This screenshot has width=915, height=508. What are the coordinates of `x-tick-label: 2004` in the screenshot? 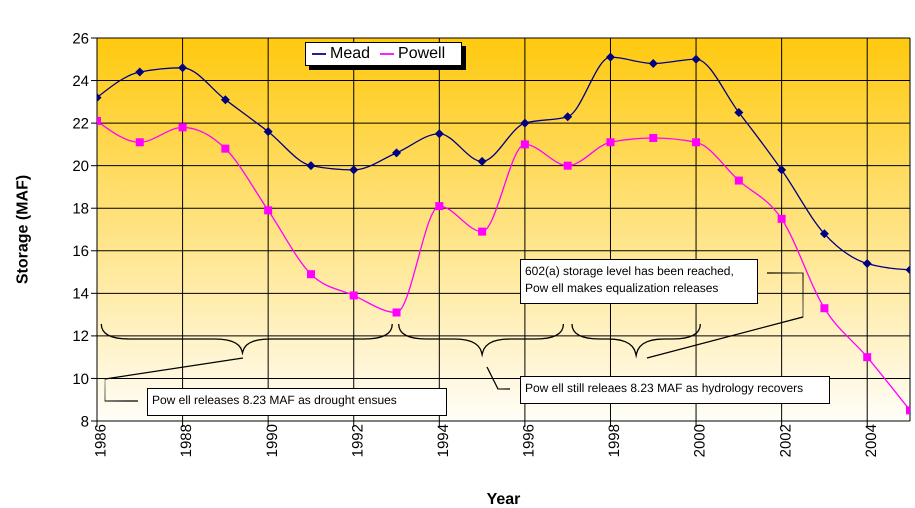 It's located at (871, 441).